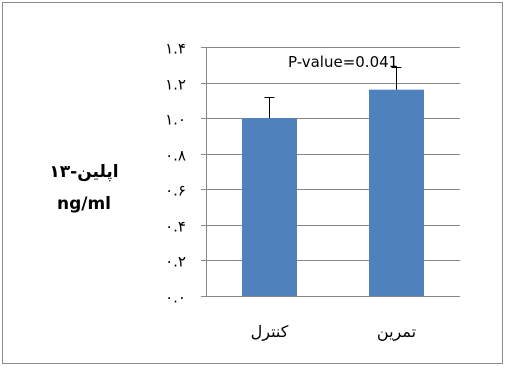 Image resolution: width=508 pixels, height=367 pixels. What do you see at coordinates (175, 156) in the screenshot?
I see `y-tick-label-4: ۰.۸` at bounding box center [175, 156].